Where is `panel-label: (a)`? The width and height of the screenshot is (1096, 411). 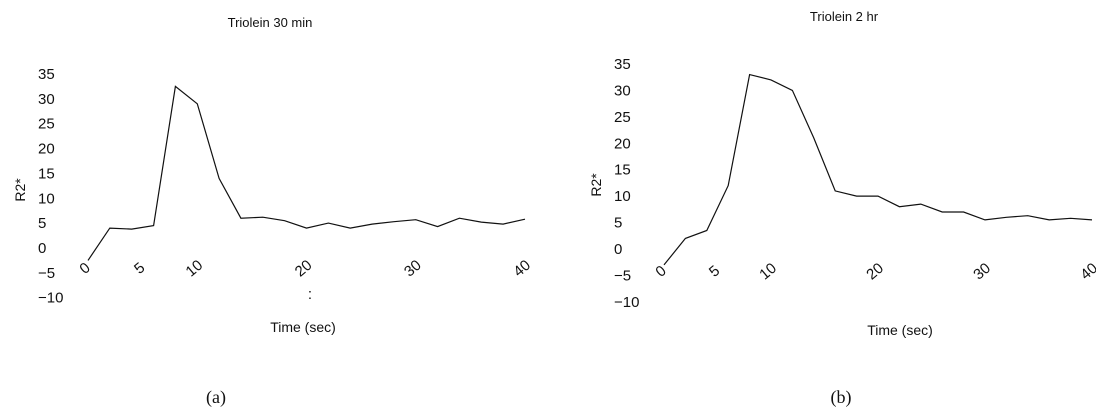 panel-label: (a) is located at coordinates (216, 397).